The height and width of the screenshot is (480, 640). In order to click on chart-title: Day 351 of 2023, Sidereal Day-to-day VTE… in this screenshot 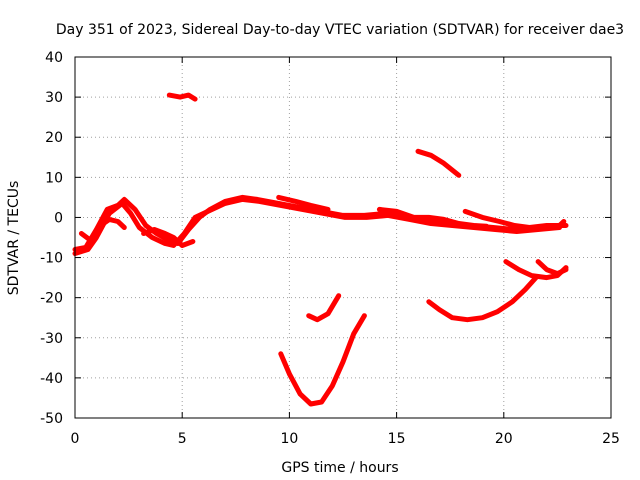, I will do `click(340, 30)`.